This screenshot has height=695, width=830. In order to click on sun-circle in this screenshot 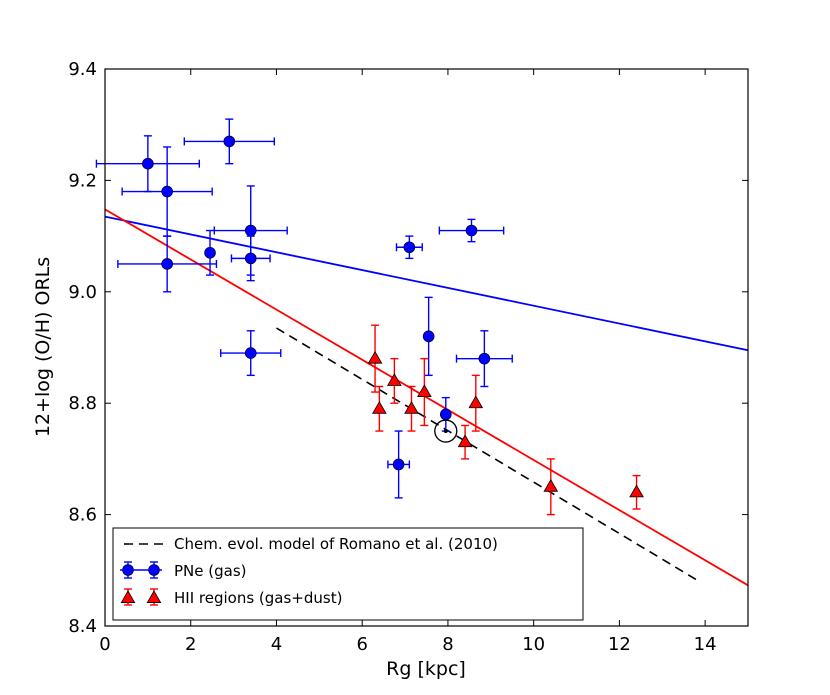, I will do `click(446, 431)`.